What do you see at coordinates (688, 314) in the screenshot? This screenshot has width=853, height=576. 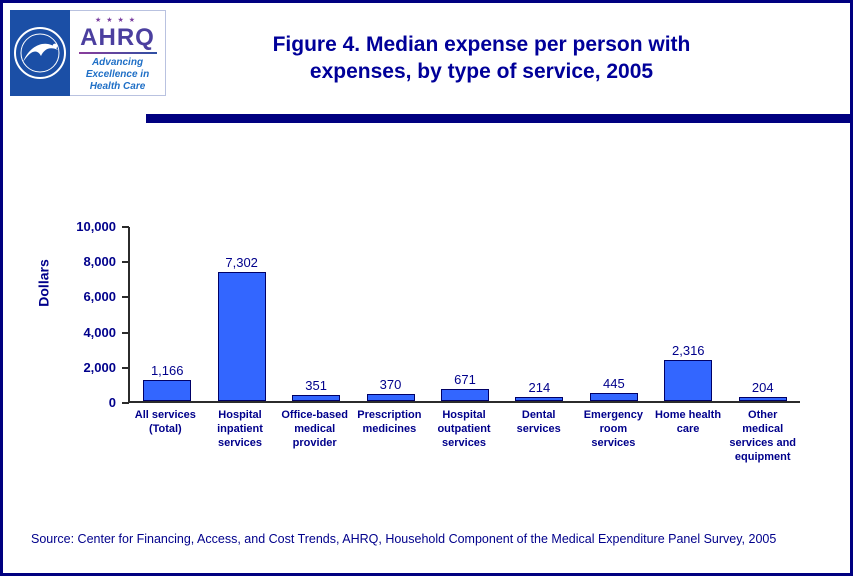 I see `bar-group: 2,316` at bounding box center [688, 314].